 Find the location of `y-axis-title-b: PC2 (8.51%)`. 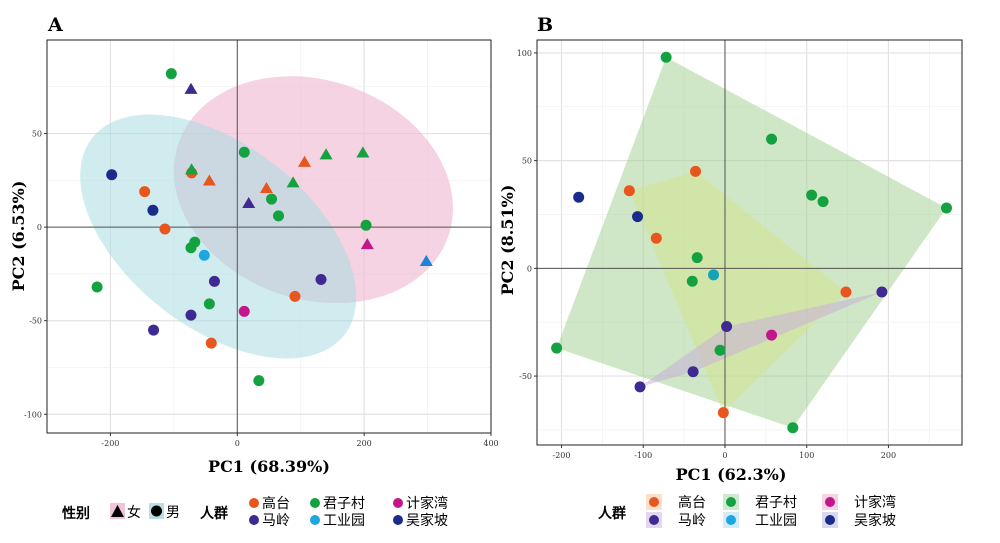

y-axis-title-b: PC2 (8.51%) is located at coordinates (507, 240).